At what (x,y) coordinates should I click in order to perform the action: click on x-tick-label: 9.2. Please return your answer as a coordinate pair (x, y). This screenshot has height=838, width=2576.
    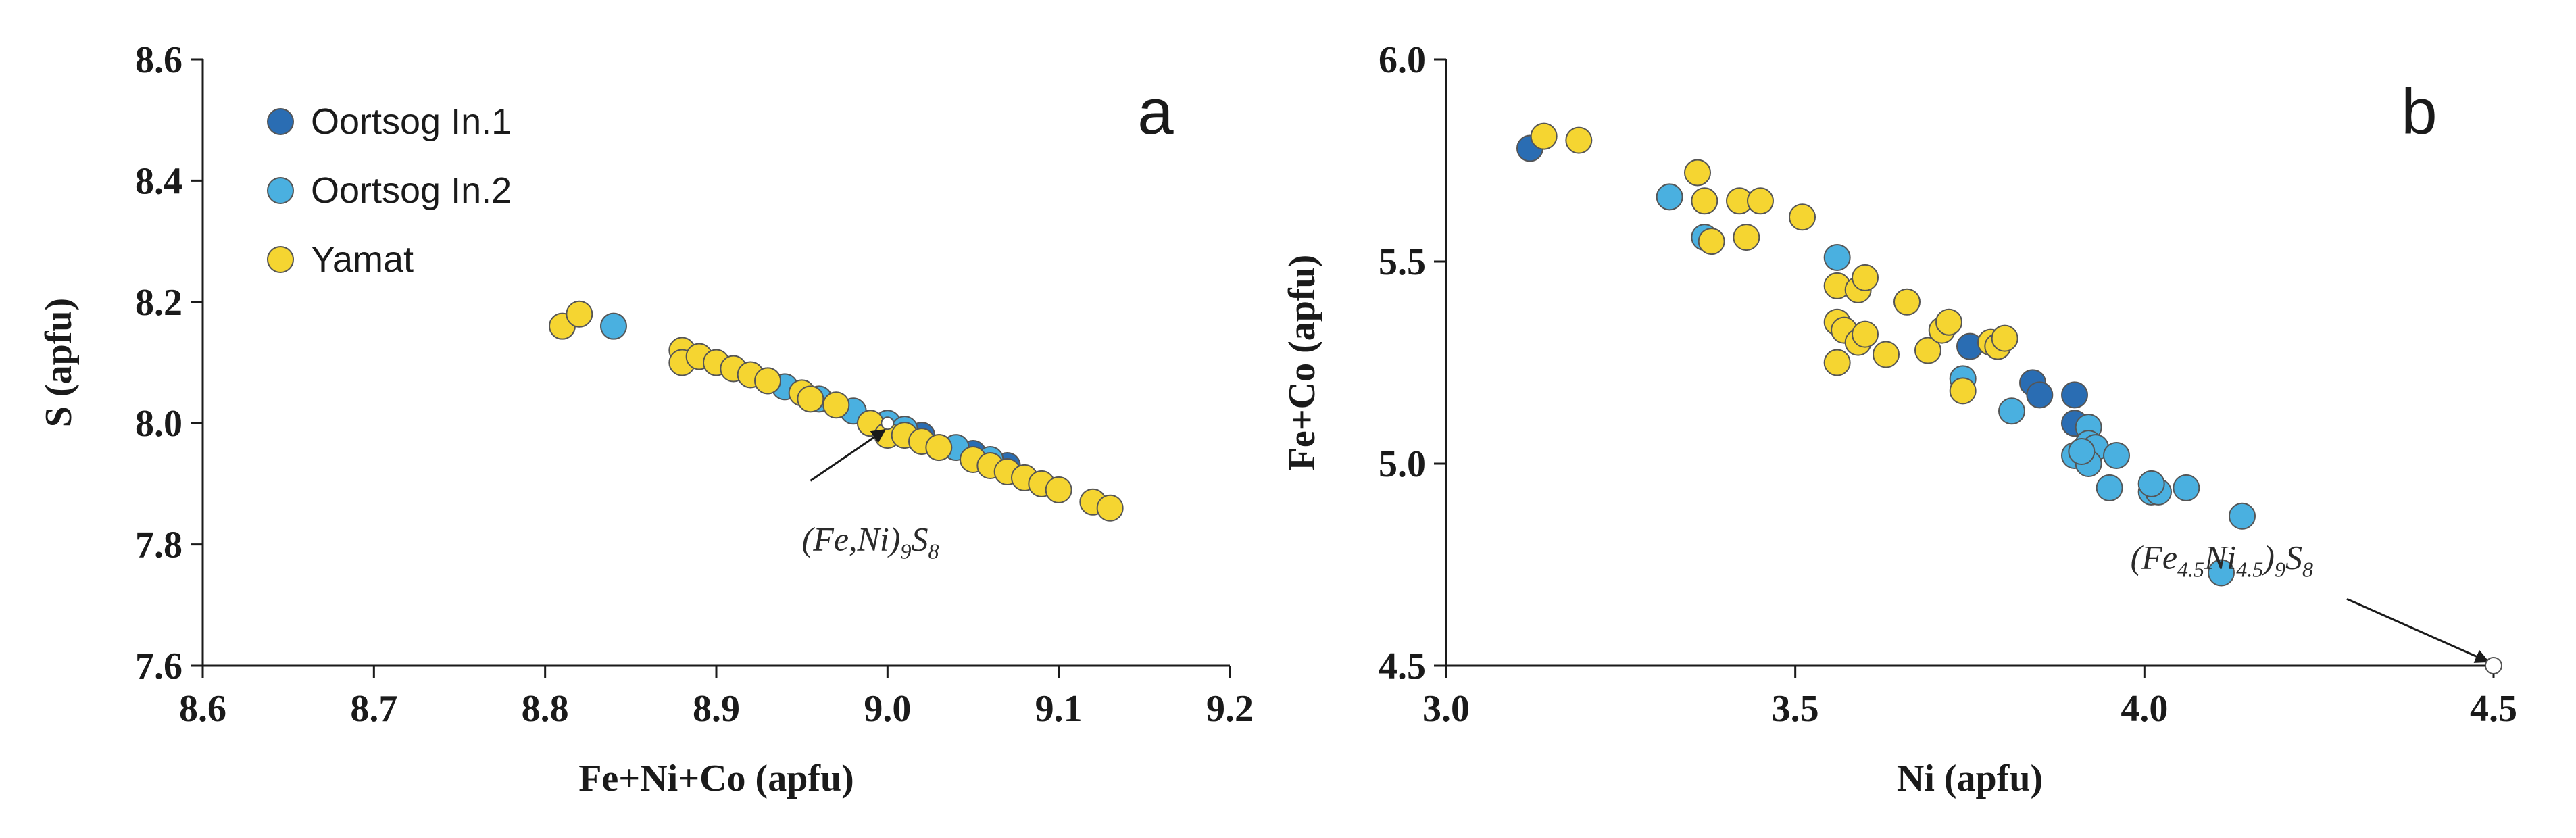
    Looking at the image, I should click on (1230, 709).